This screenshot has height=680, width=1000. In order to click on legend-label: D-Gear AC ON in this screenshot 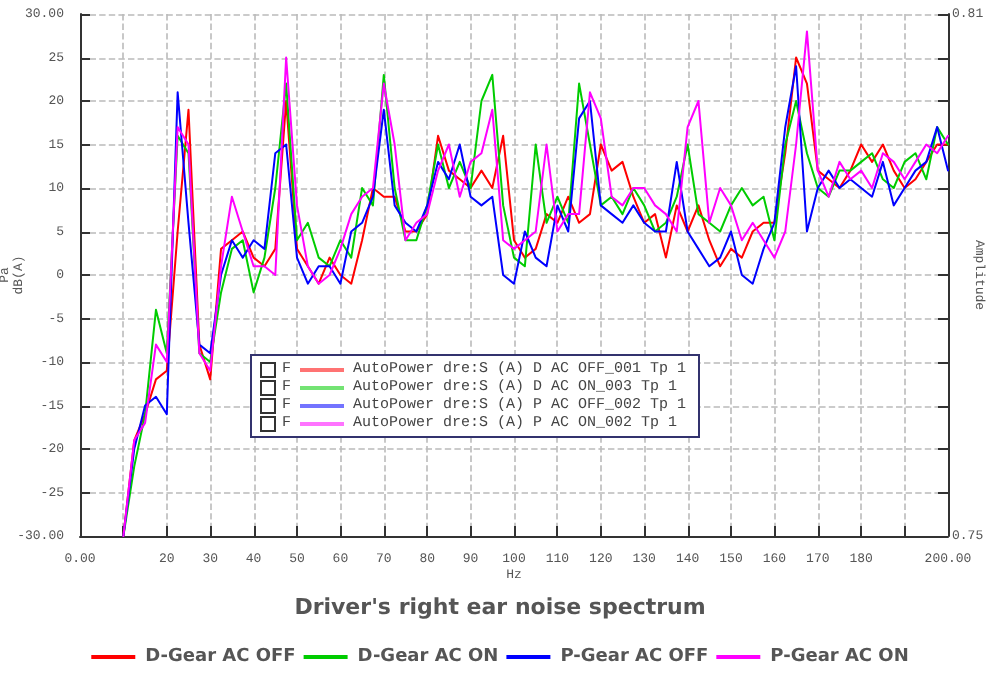, I will do `click(428, 657)`.